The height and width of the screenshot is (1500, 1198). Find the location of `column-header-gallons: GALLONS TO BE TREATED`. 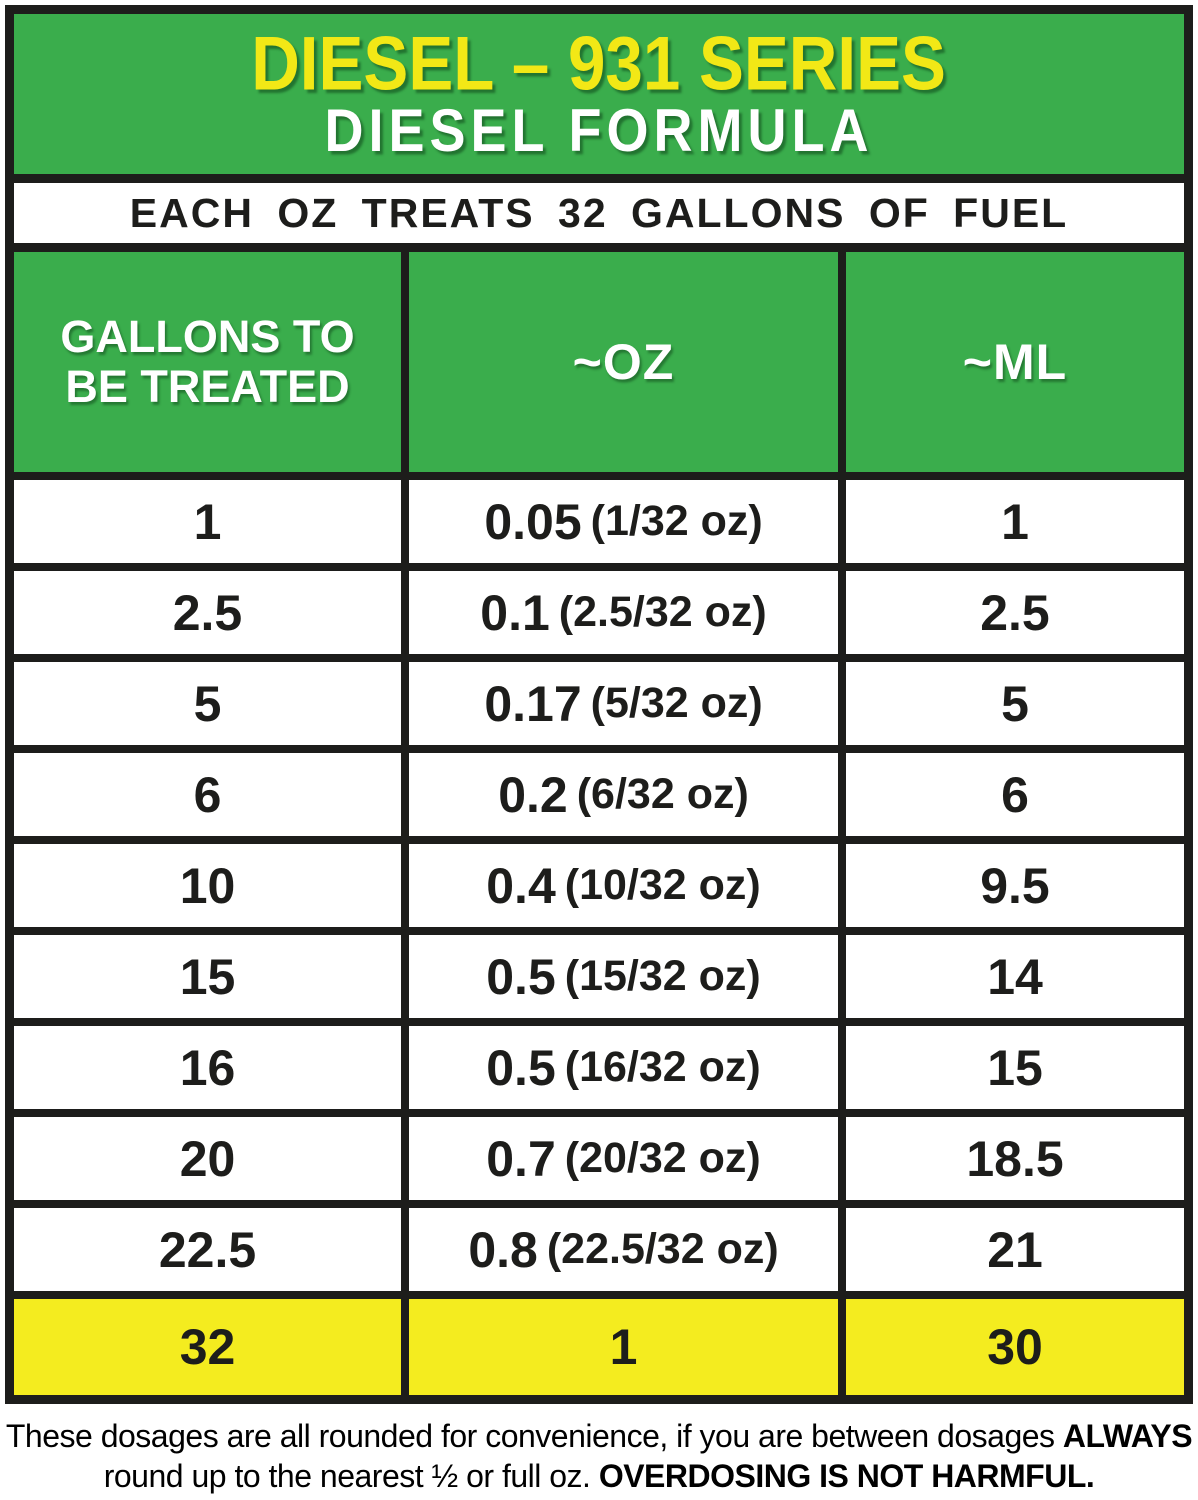

column-header-gallons: GALLONS TO BE TREATED is located at coordinates (211, 362).